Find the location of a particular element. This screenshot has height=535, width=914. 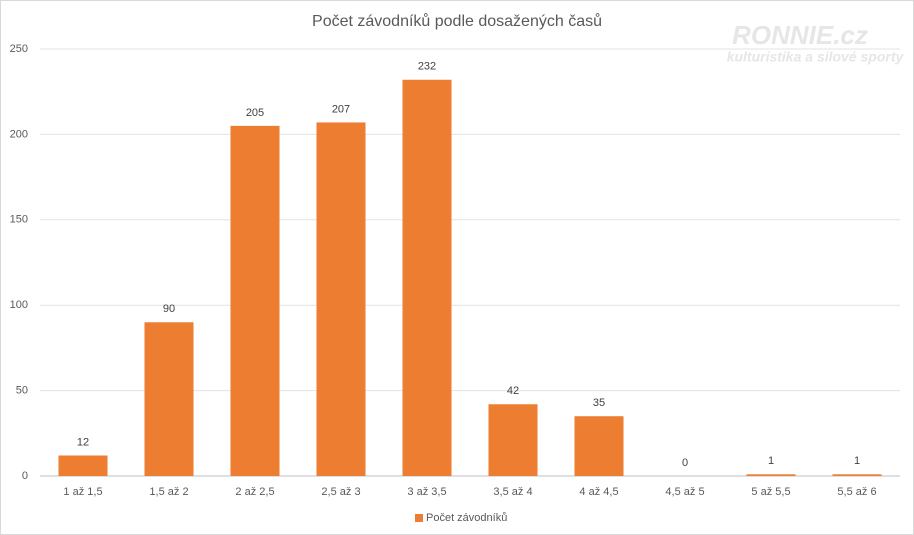

x-tick-label: 4,5 až 5 is located at coordinates (684, 492).